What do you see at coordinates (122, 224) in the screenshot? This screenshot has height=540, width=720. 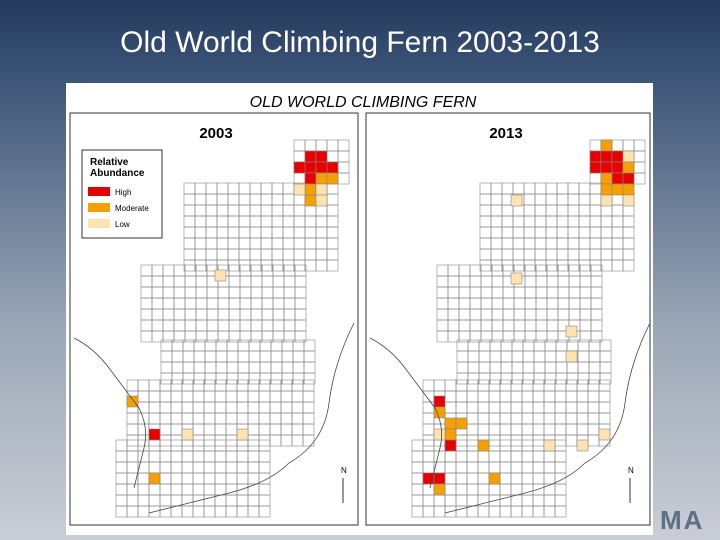 I see `legend-item: Low` at bounding box center [122, 224].